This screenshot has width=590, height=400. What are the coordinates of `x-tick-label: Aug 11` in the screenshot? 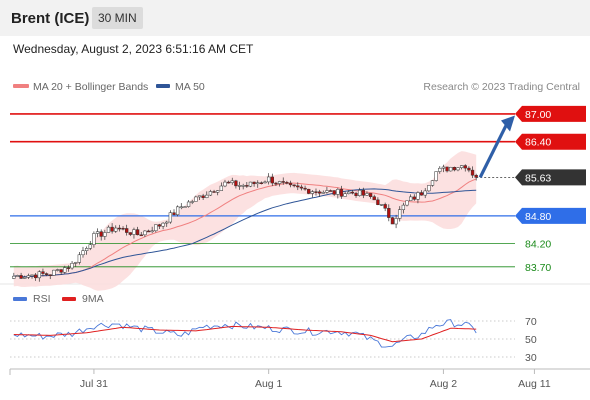 It's located at (534, 384).